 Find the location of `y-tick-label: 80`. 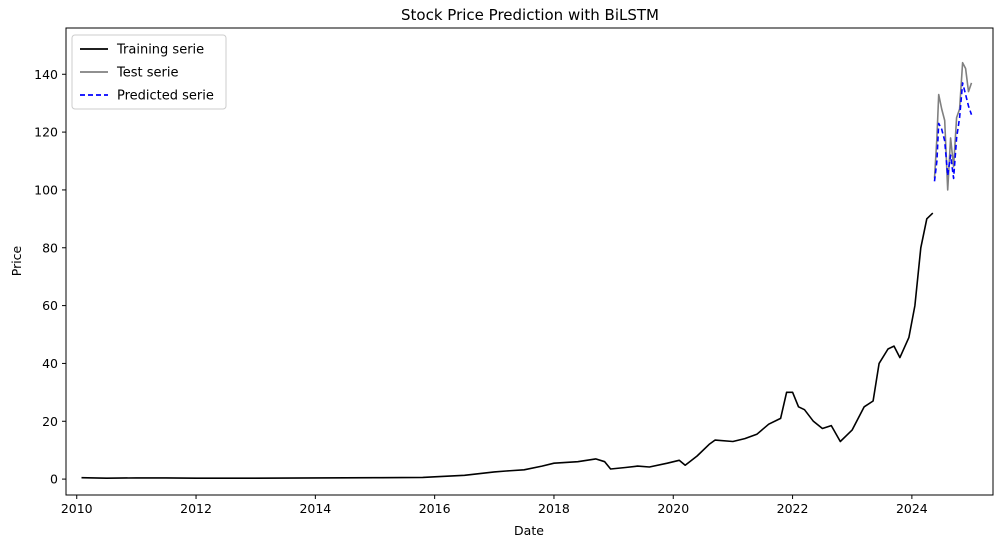

y-tick-label: 80 is located at coordinates (50, 247).